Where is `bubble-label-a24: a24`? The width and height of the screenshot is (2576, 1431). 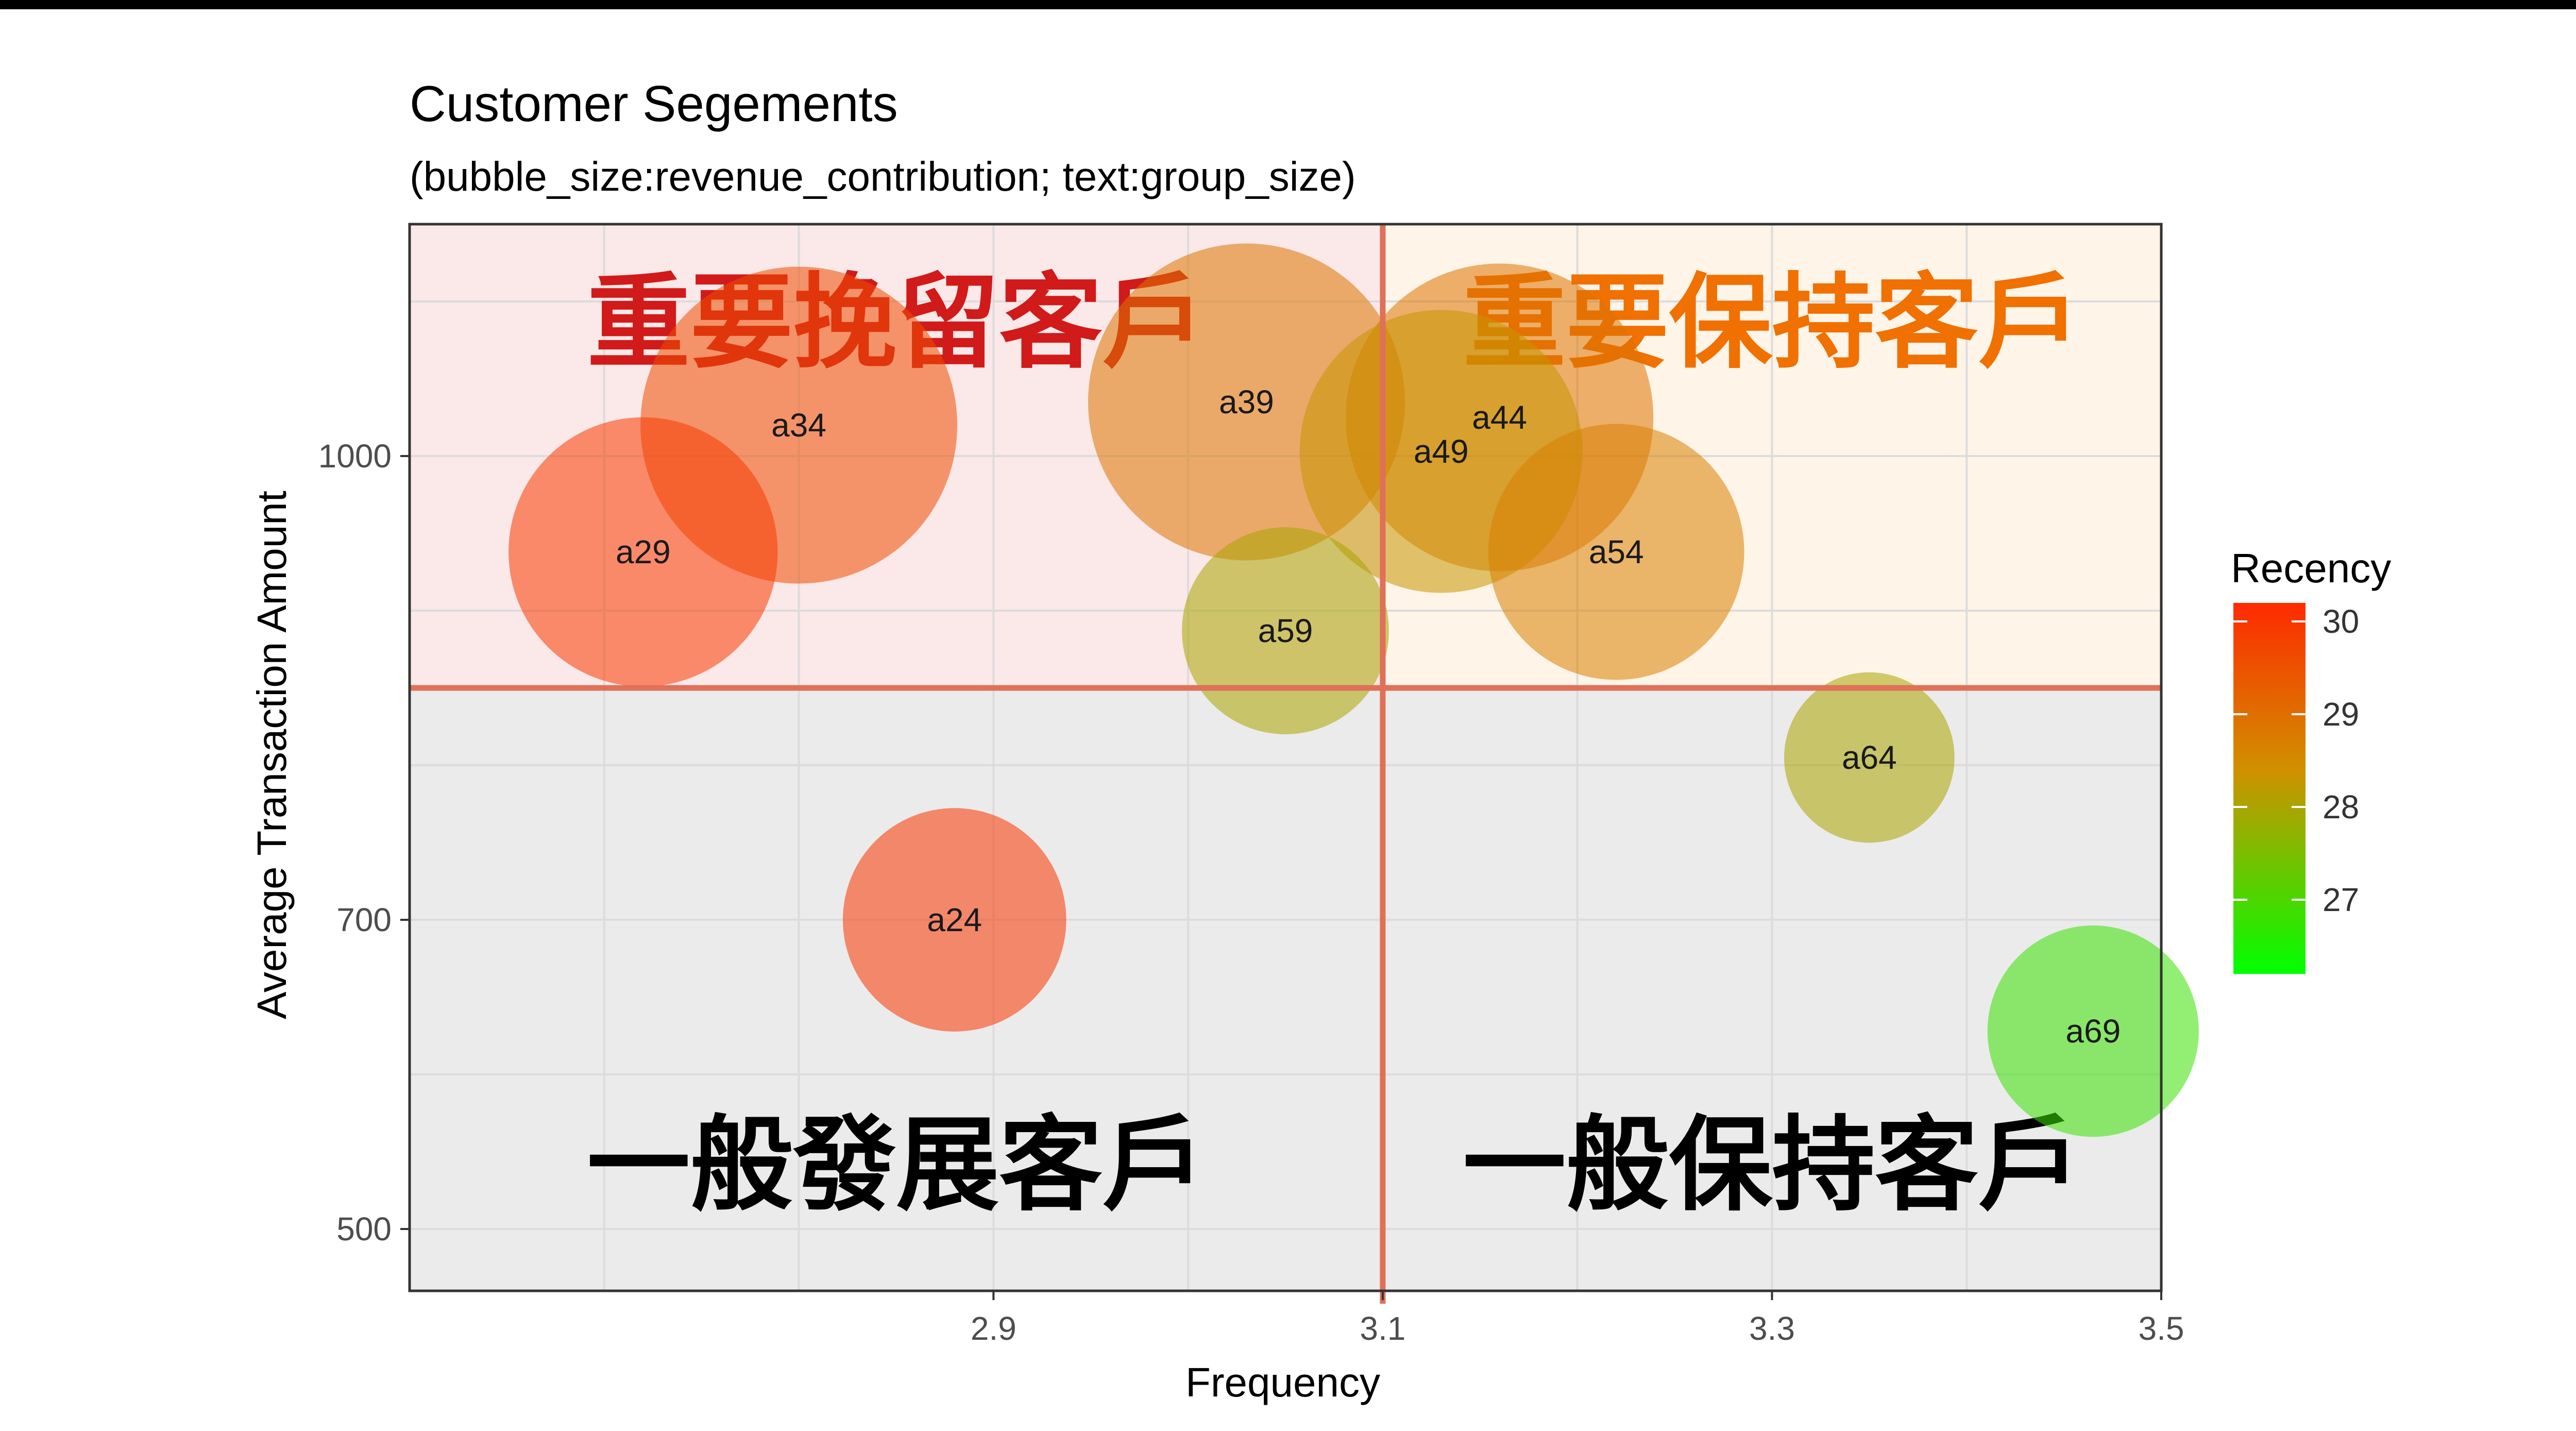 bubble-label-a24: a24 is located at coordinates (954, 919).